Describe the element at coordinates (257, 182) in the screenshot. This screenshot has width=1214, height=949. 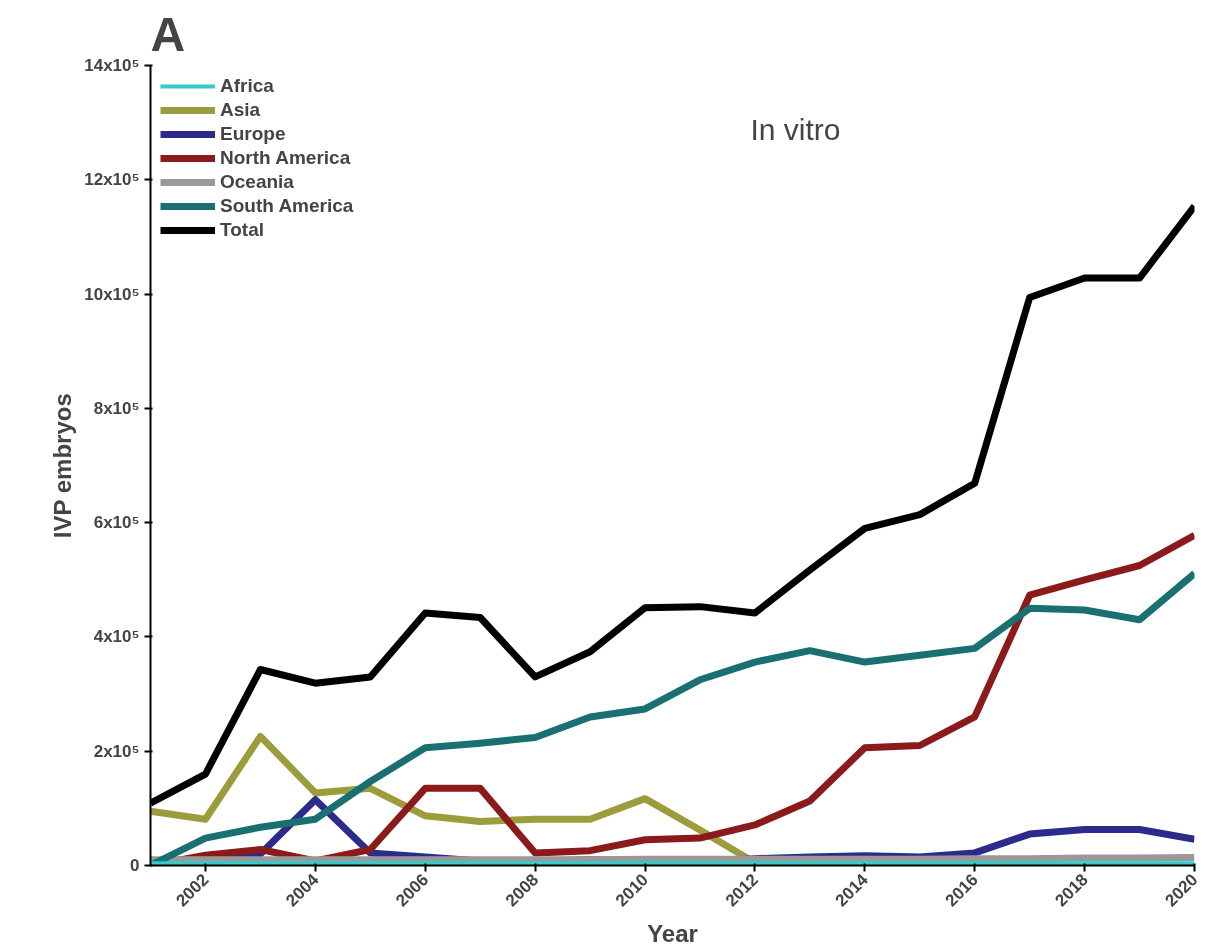
I see `legend-label: Oceania` at that location.